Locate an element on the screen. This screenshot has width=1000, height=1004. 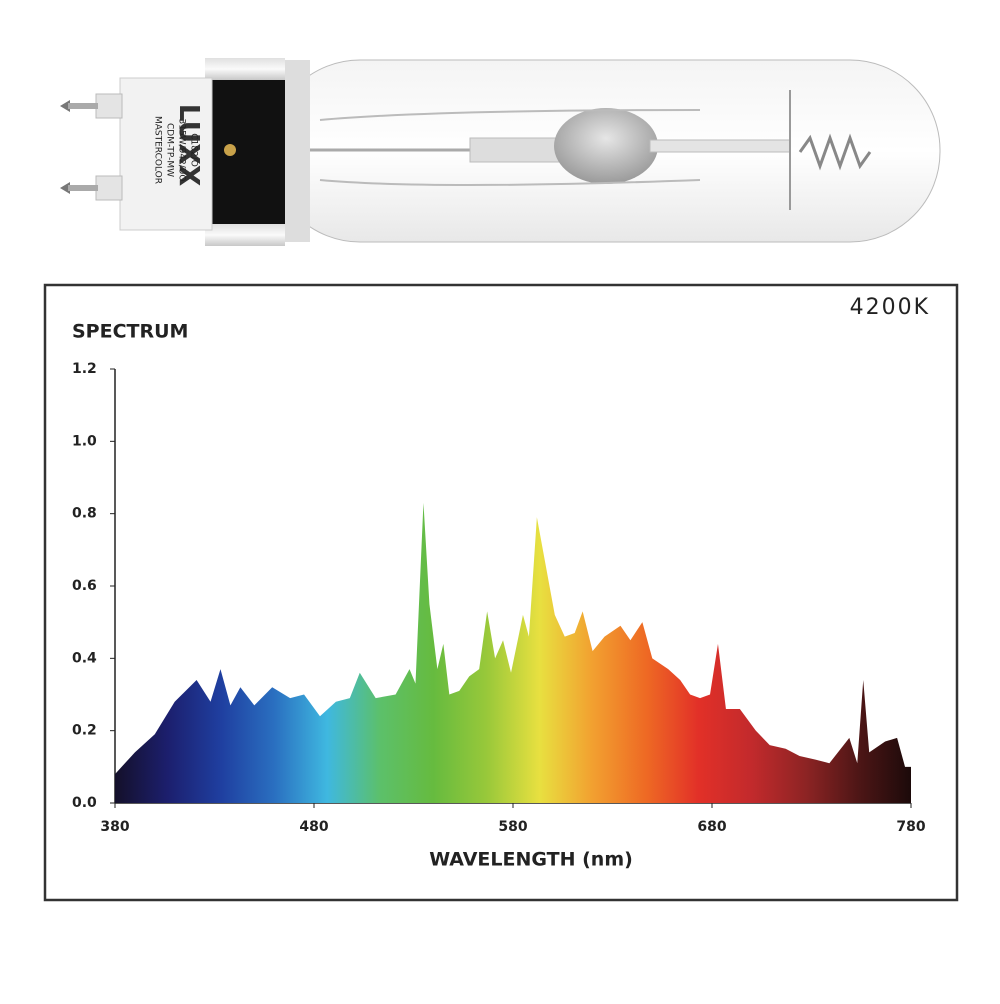
brand: LUXX is located at coordinates (189, 145).